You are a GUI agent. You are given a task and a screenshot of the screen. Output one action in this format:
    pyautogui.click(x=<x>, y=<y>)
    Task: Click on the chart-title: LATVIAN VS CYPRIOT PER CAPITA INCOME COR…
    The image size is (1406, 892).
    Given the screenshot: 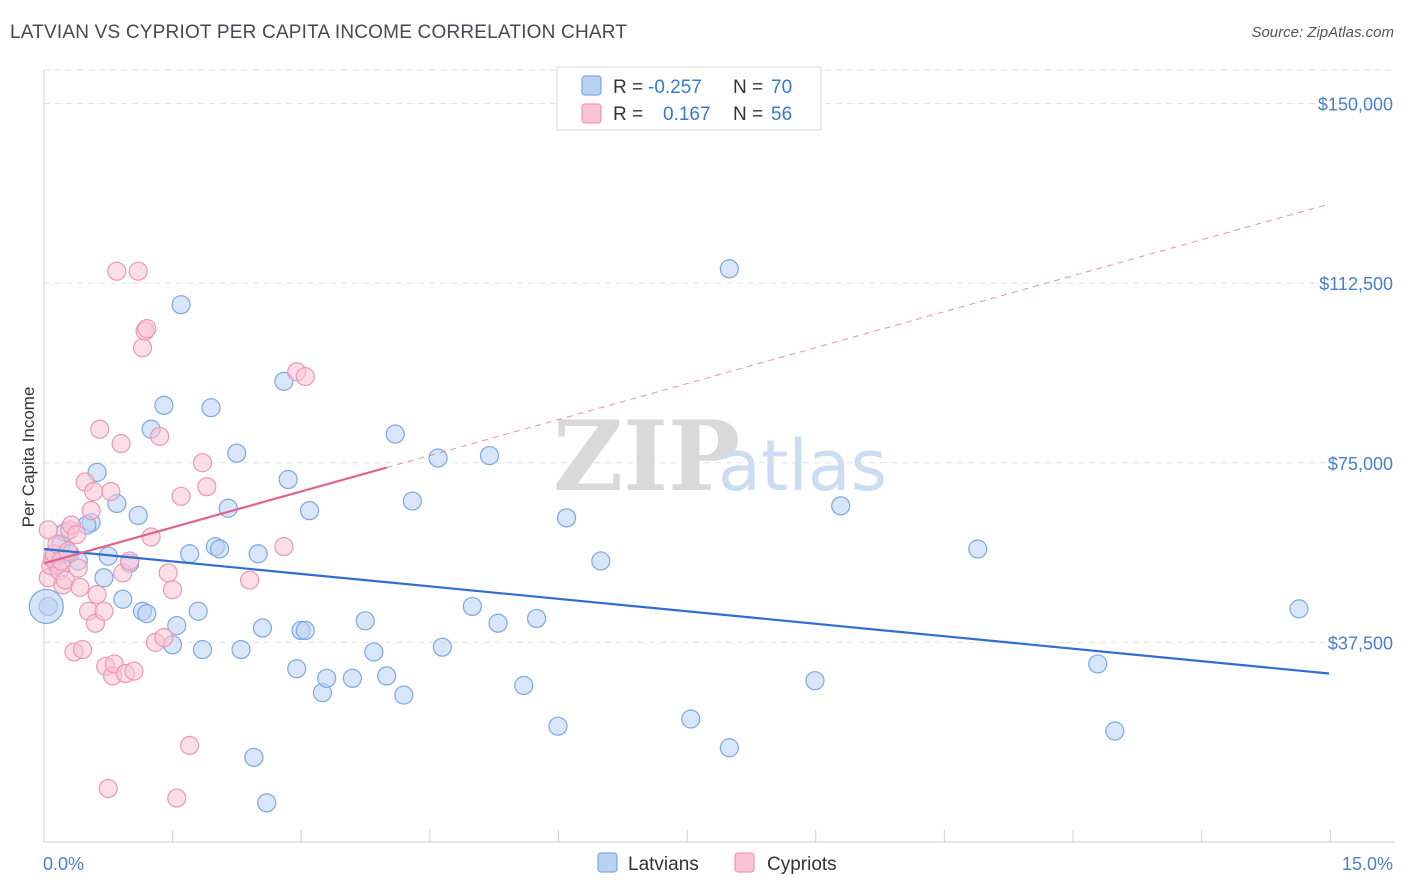 What is the action you would take?
    pyautogui.click(x=319, y=32)
    